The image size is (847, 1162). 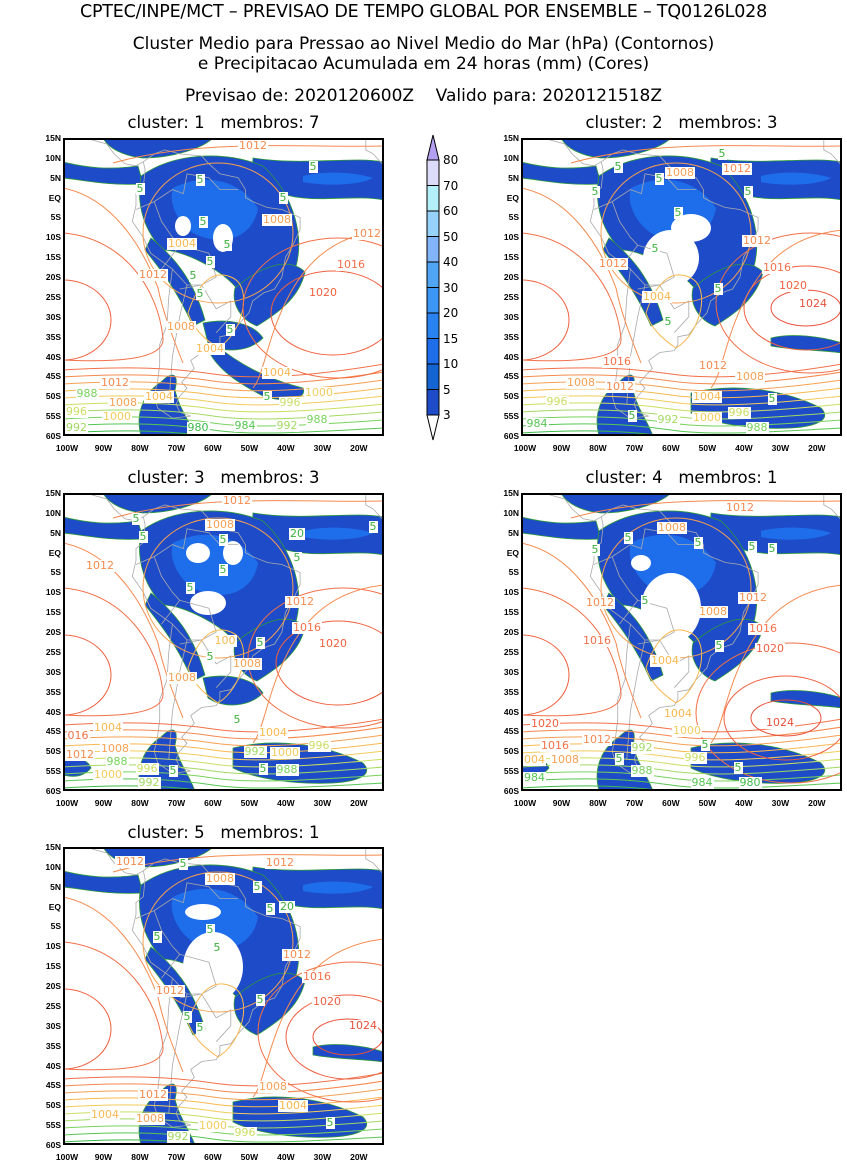 I want to click on latitude-tick-label: 10S, so click(x=511, y=592).